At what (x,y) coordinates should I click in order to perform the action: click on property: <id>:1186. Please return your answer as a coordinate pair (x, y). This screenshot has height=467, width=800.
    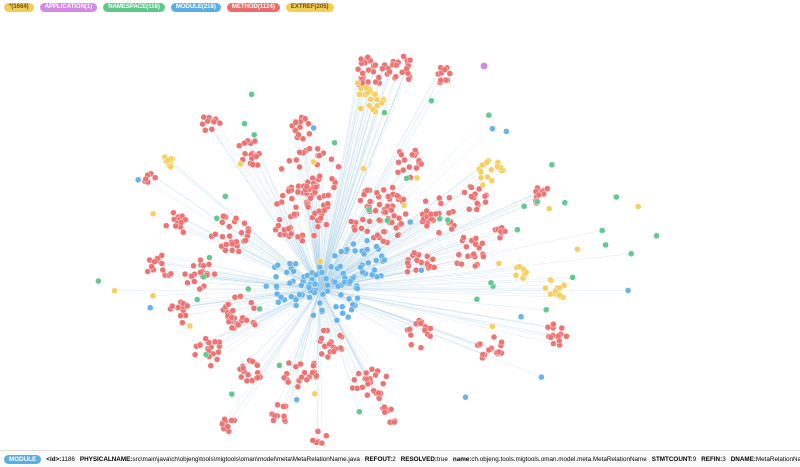
    Looking at the image, I should click on (60, 459).